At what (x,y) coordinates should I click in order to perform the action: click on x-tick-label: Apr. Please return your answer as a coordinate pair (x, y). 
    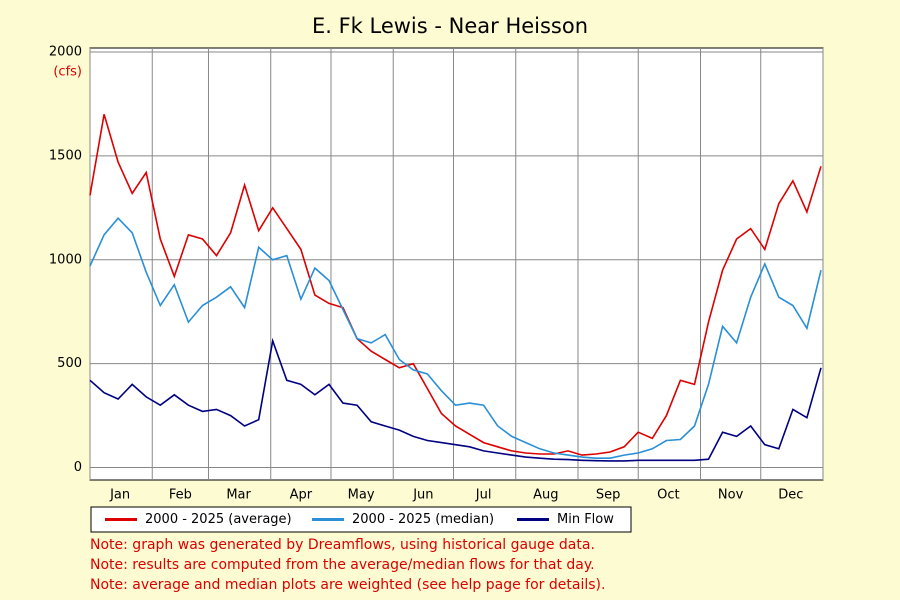
    Looking at the image, I should click on (301, 495).